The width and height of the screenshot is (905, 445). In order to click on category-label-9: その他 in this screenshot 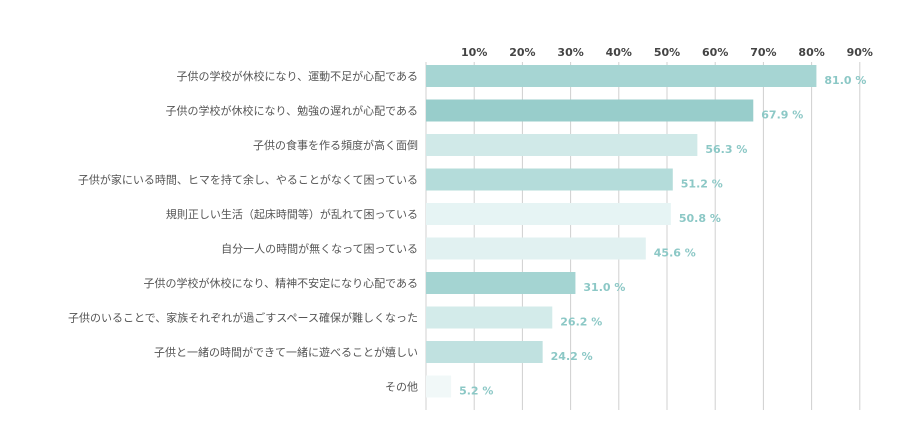, I will do `click(401, 387)`.